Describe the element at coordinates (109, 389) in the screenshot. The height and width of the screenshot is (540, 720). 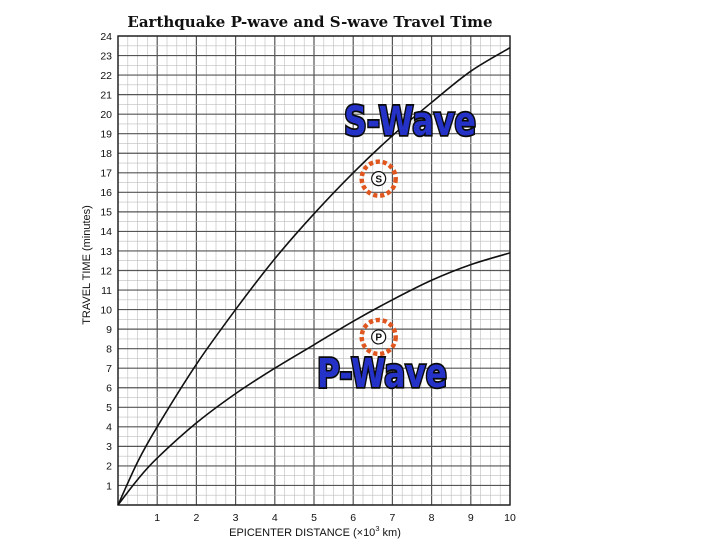
I see `y-tick-label: 6` at that location.